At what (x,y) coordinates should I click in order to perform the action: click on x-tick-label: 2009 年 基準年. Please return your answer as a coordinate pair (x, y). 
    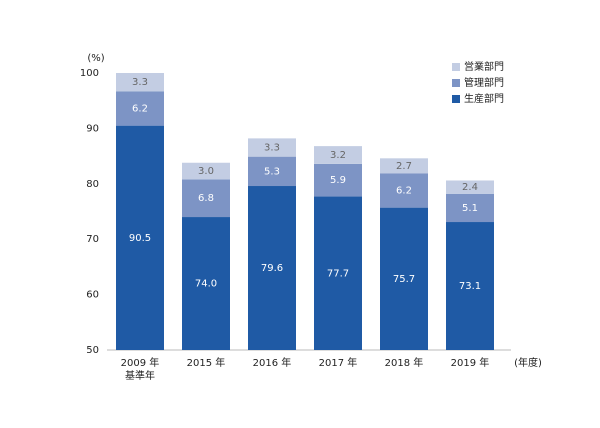
    Looking at the image, I should click on (140, 370).